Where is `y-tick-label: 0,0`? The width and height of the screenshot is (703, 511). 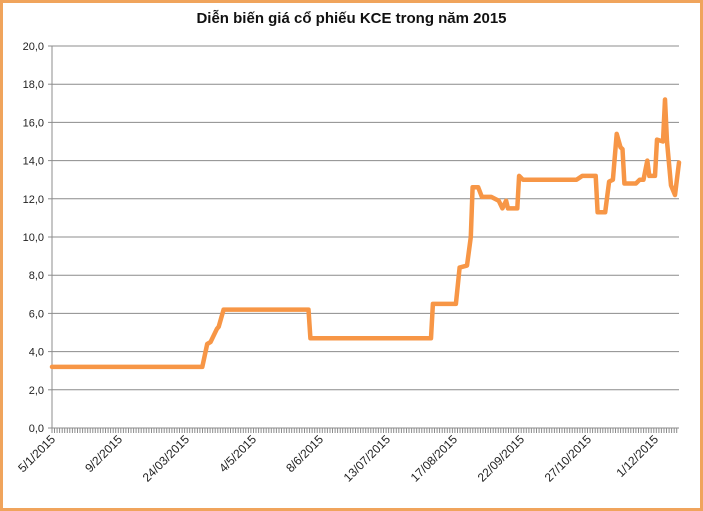 y-tick-label: 0,0 is located at coordinates (36, 429).